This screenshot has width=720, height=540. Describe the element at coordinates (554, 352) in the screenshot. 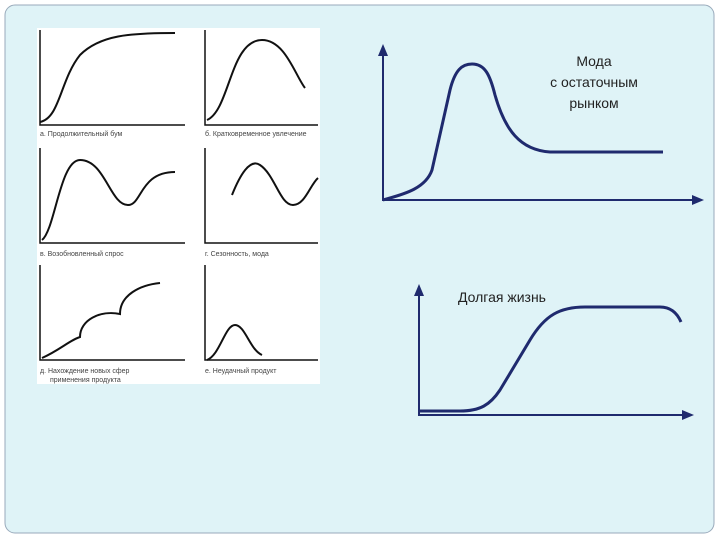

I see `long-life-chart: Долгая жизнь` at that location.